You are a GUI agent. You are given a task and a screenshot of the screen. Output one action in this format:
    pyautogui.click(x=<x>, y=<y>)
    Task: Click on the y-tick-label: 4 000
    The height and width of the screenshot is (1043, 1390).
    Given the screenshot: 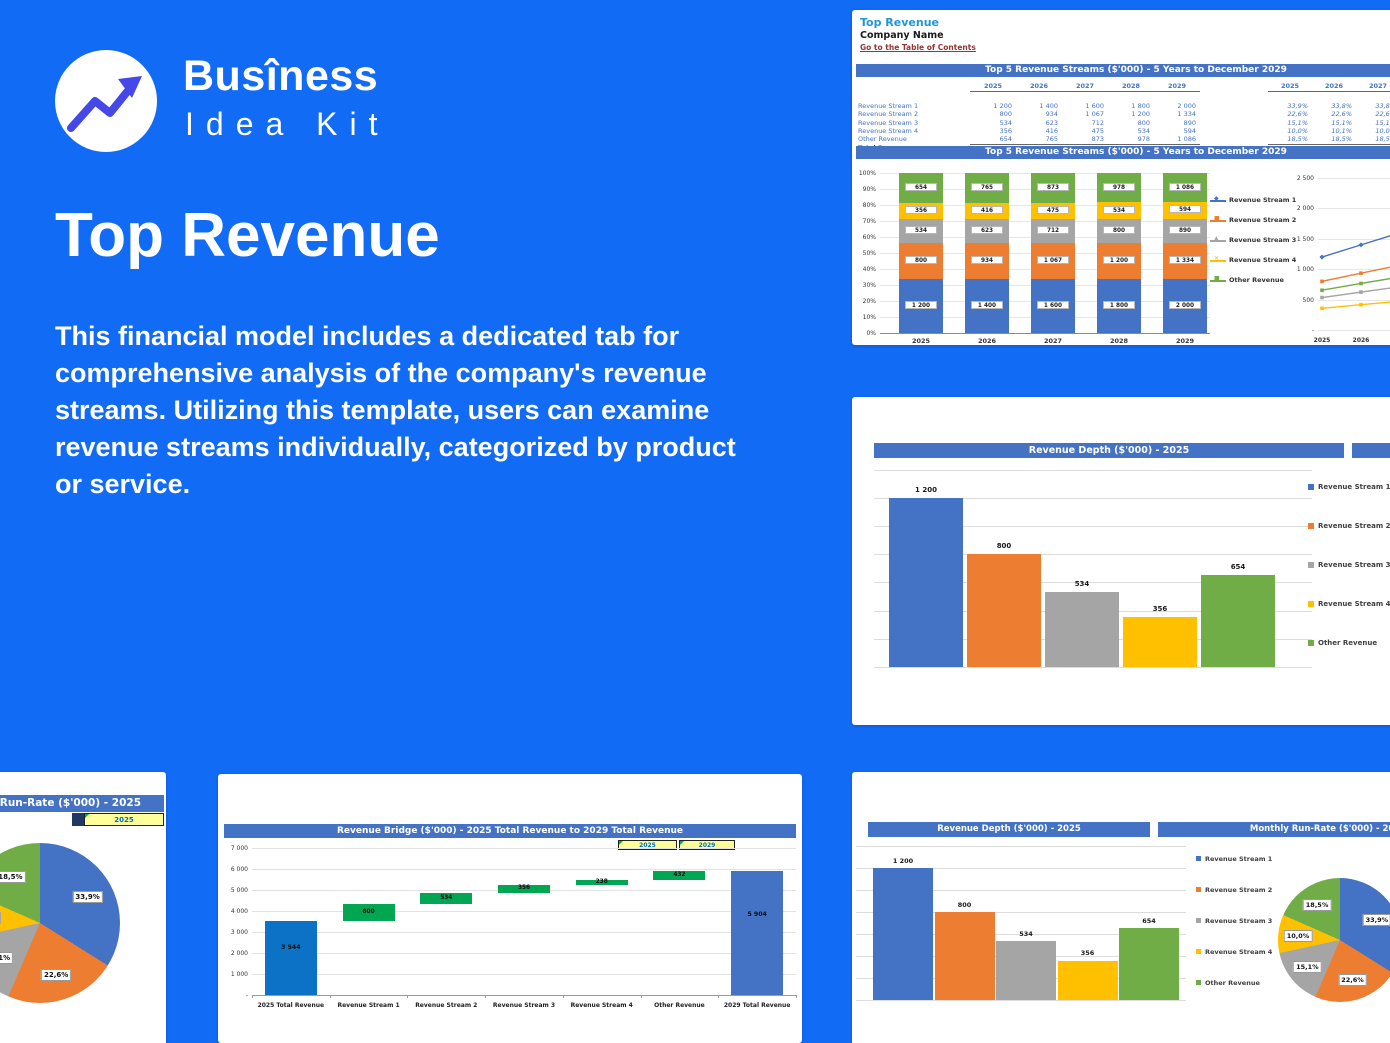 What is the action you would take?
    pyautogui.click(x=239, y=911)
    